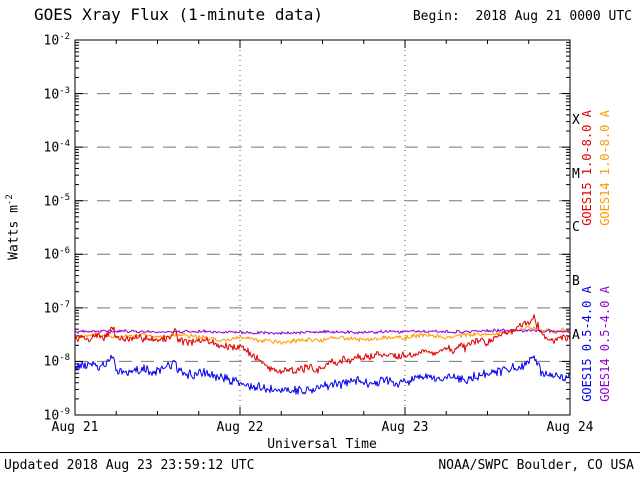 Image resolution: width=640 pixels, height=480 pixels. What do you see at coordinates (57, 361) in the screenshot?
I see `y-tick-label: 10⁻⁸` at bounding box center [57, 361].